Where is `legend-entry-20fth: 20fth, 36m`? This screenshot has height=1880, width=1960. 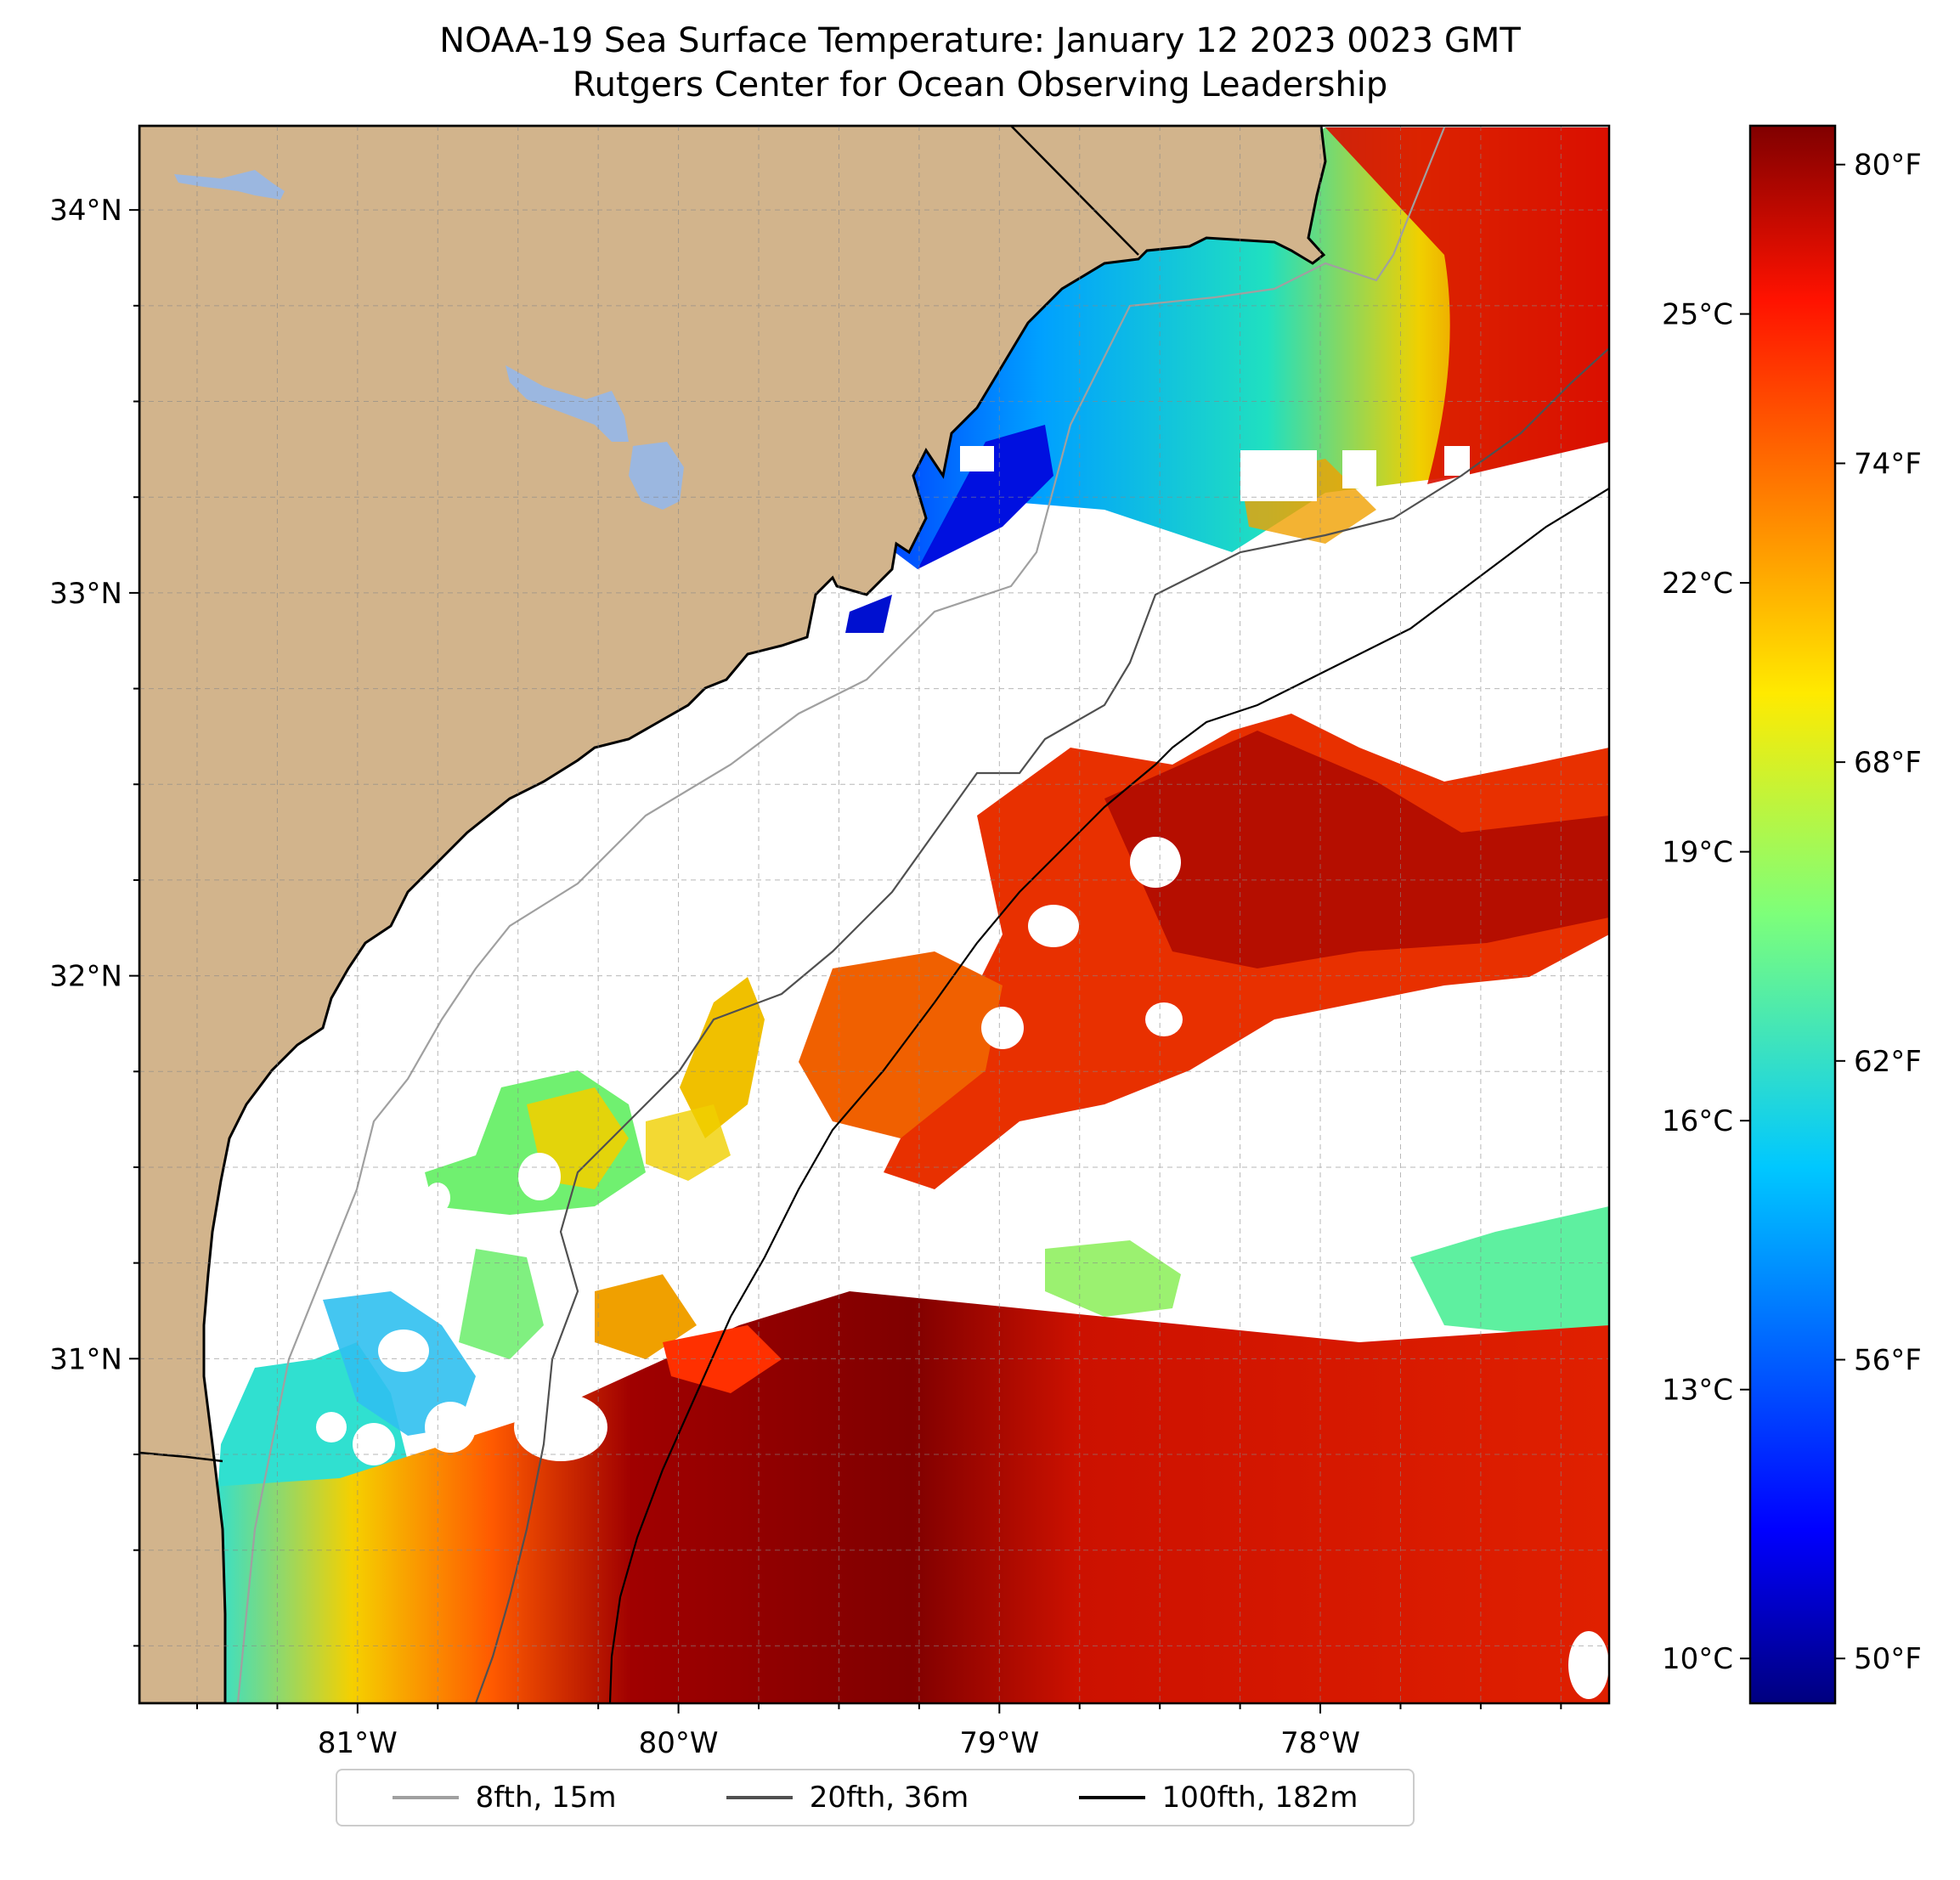
legend-entry-20fth: 20fth, 36m is located at coordinates (847, 1798).